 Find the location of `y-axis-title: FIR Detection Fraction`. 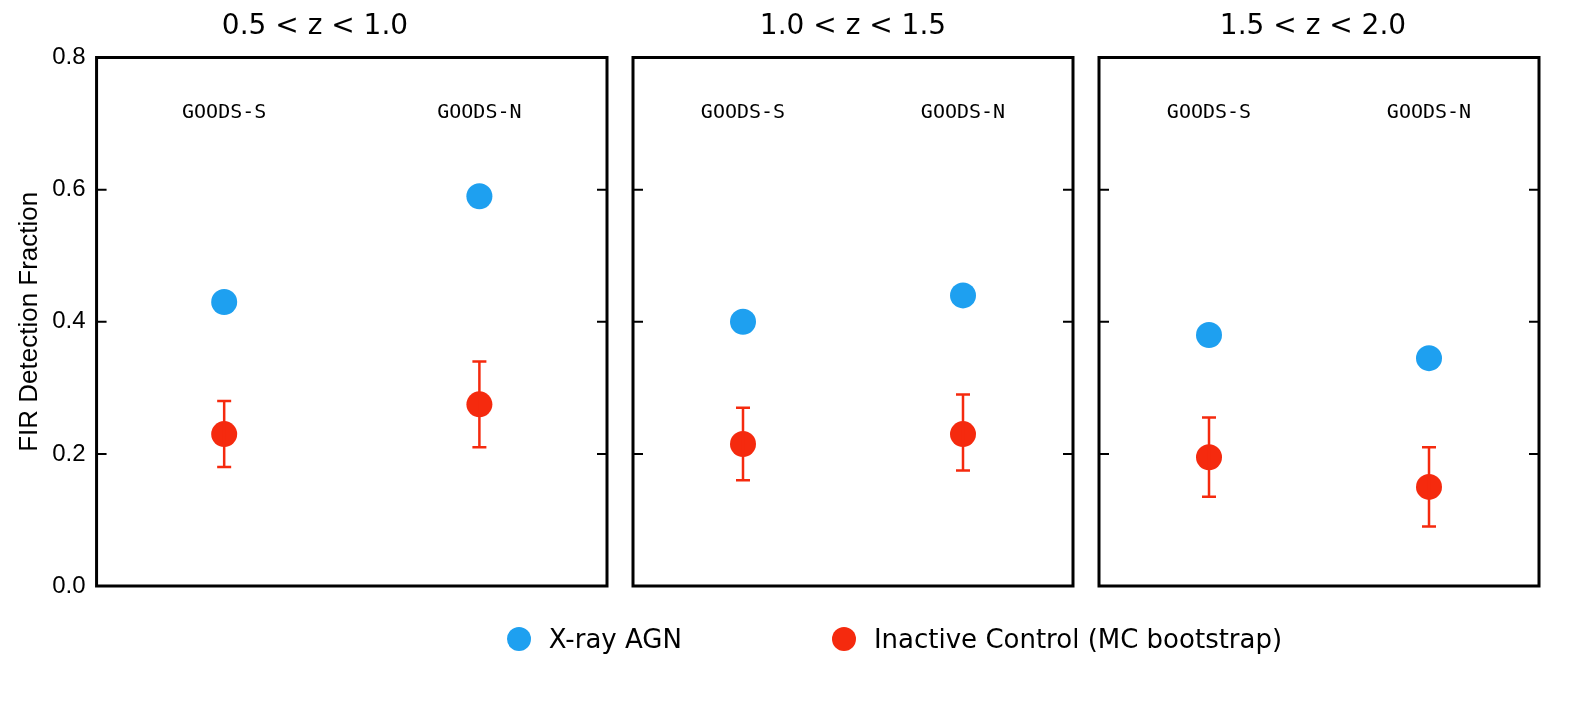

y-axis-title: FIR Detection Fraction is located at coordinates (27, 321).